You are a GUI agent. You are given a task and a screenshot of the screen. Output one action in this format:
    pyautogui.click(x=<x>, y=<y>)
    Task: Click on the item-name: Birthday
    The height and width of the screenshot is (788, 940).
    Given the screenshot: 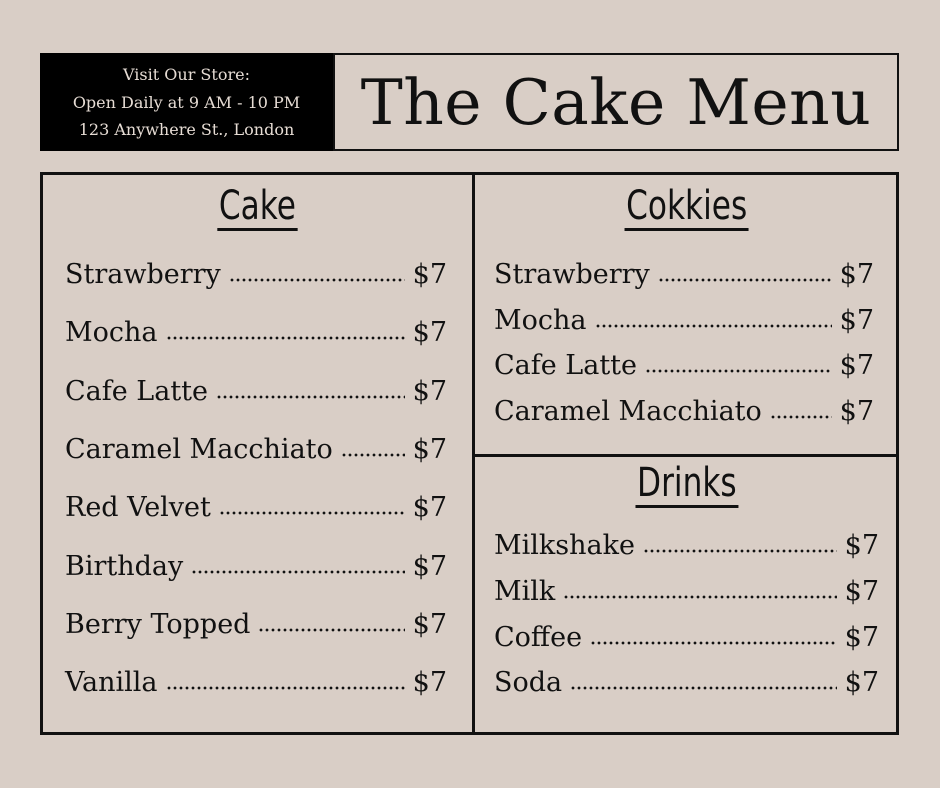 What is the action you would take?
    pyautogui.click(x=124, y=566)
    